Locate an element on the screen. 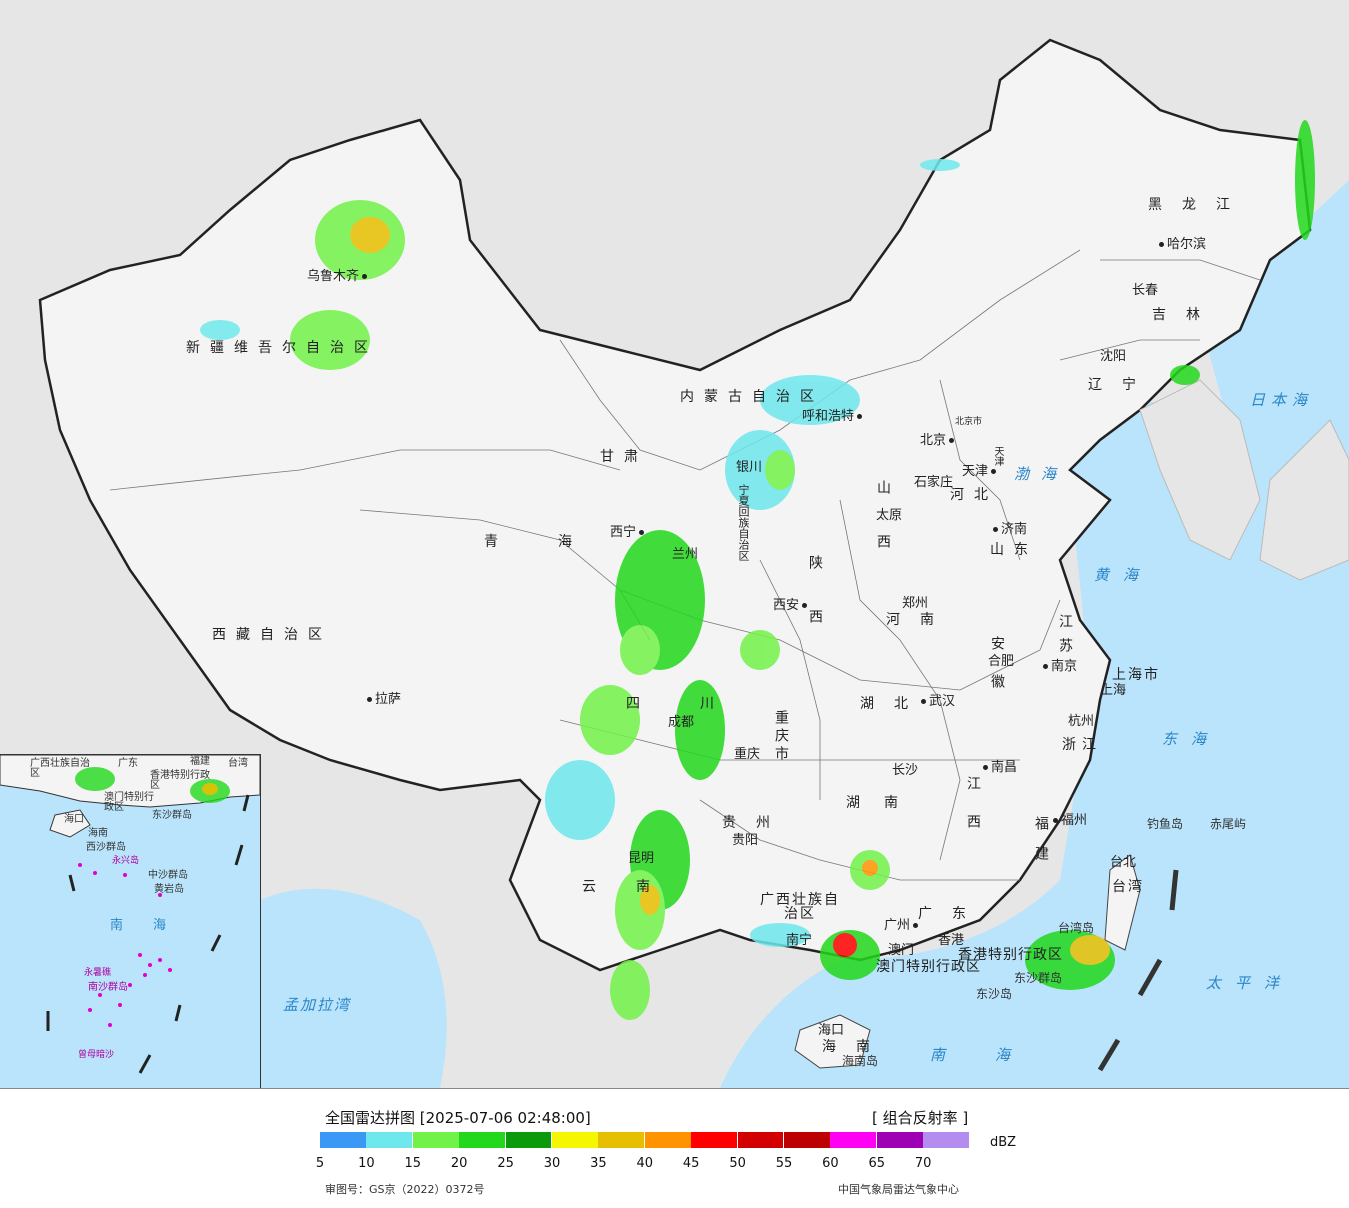  sea-label-bohai: 渤海 is located at coordinates (1041, 474).